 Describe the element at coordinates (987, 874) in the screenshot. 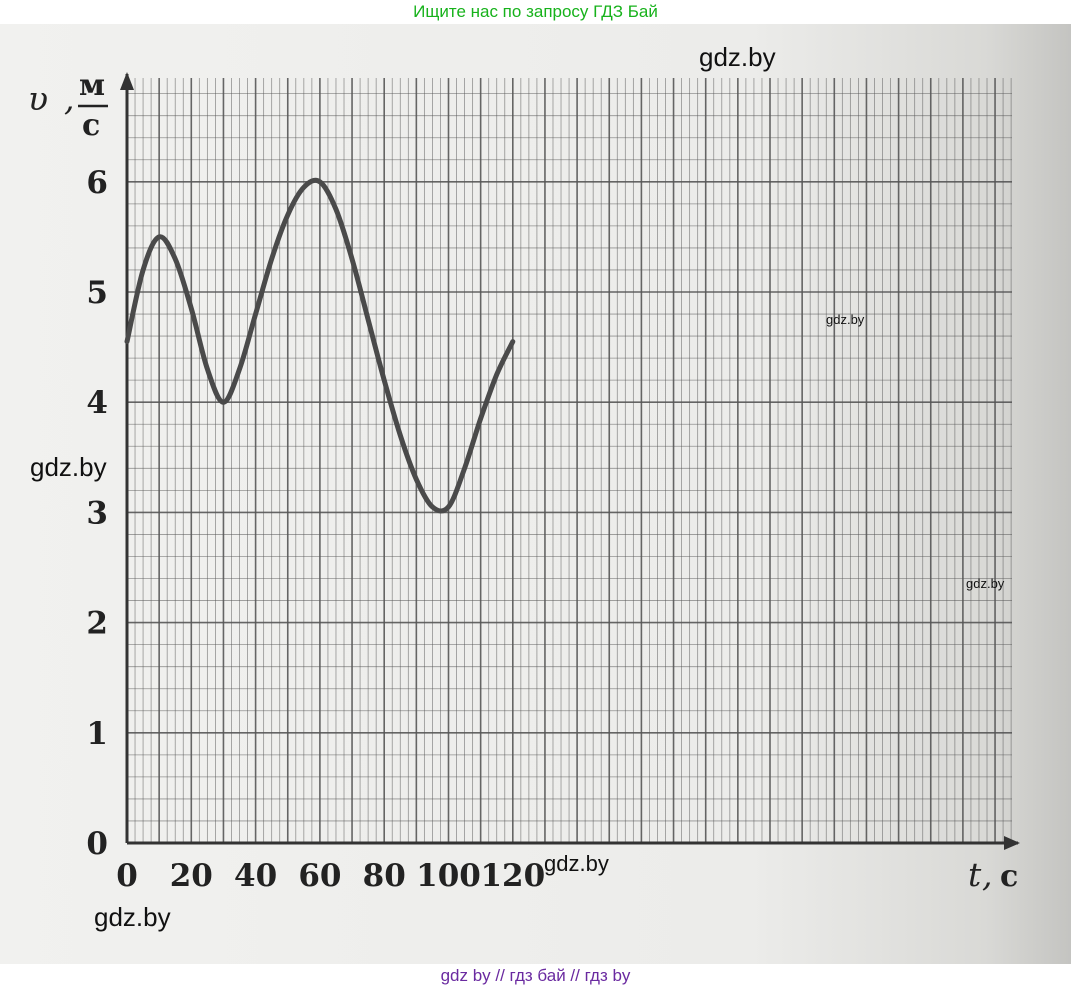

I see `x-axis-comma: ,` at that location.